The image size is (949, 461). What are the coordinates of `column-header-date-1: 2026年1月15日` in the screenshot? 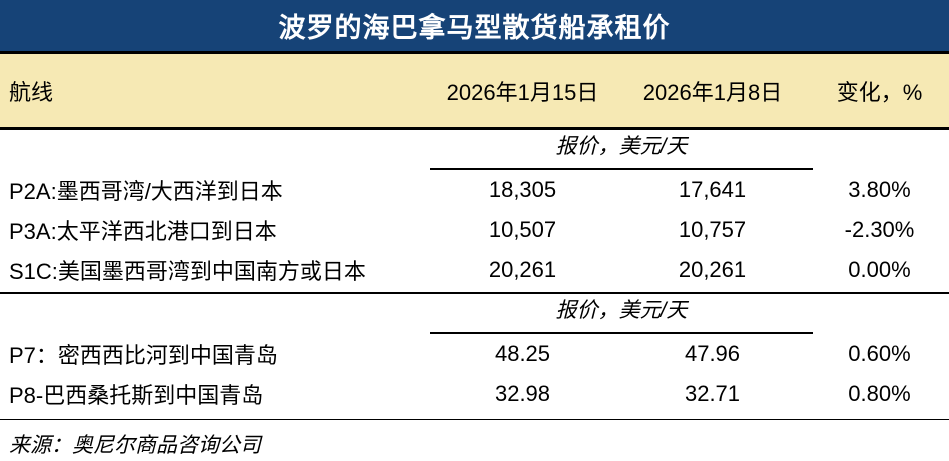 It's located at (522, 92).